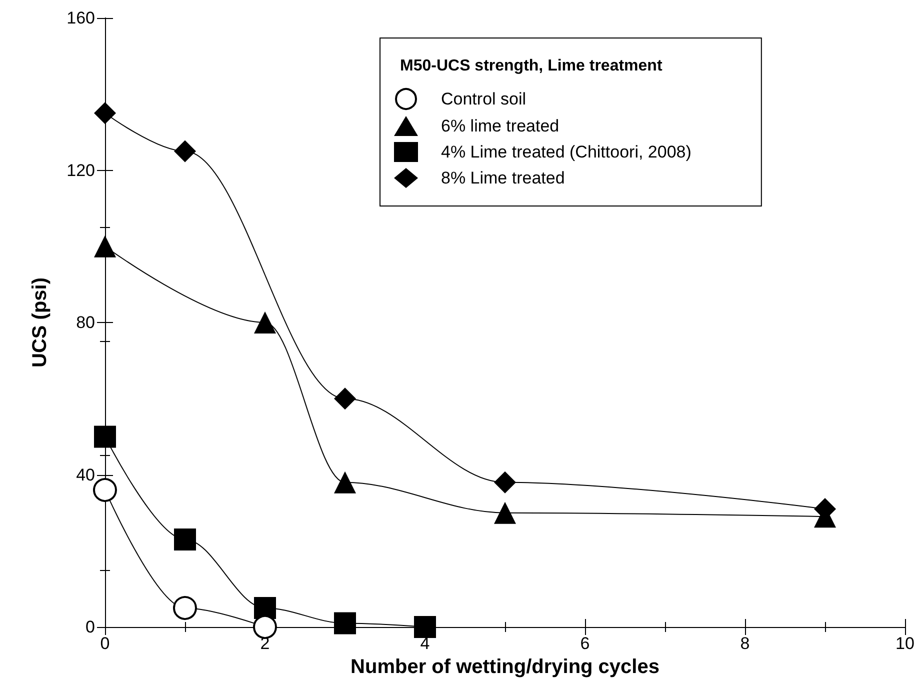  Describe the element at coordinates (425, 643) in the screenshot. I see `x-tick-label: 4` at that location.